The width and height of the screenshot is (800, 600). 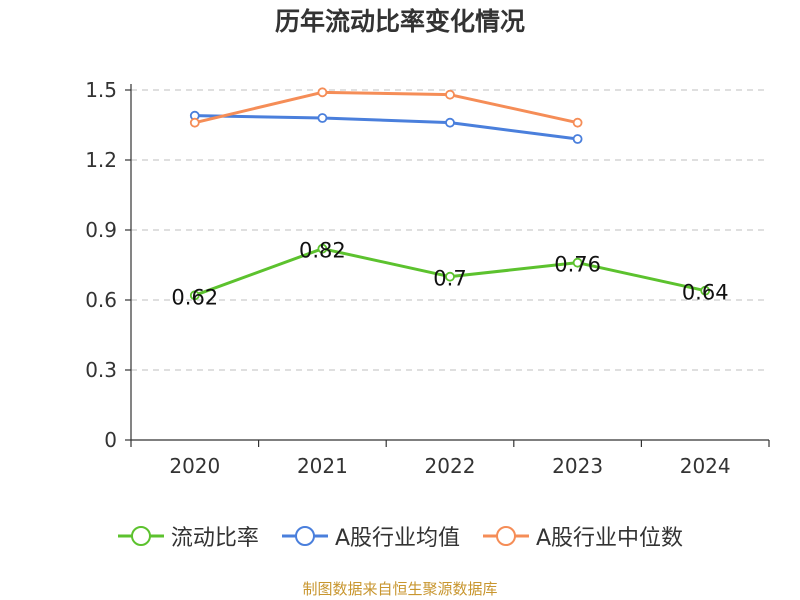 What do you see at coordinates (110, 440) in the screenshot?
I see `y-tick-label: 0` at bounding box center [110, 440].